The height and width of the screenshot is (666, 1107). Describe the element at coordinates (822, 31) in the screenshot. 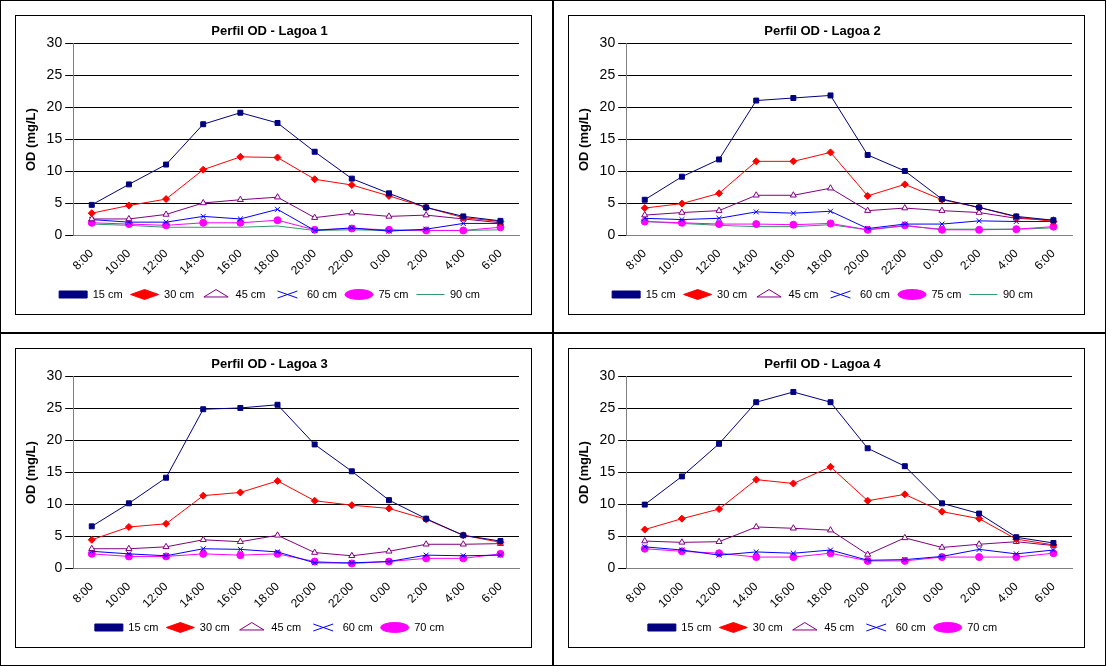

I see `chart-title: Perfil OD - Lagoa 2` at that location.